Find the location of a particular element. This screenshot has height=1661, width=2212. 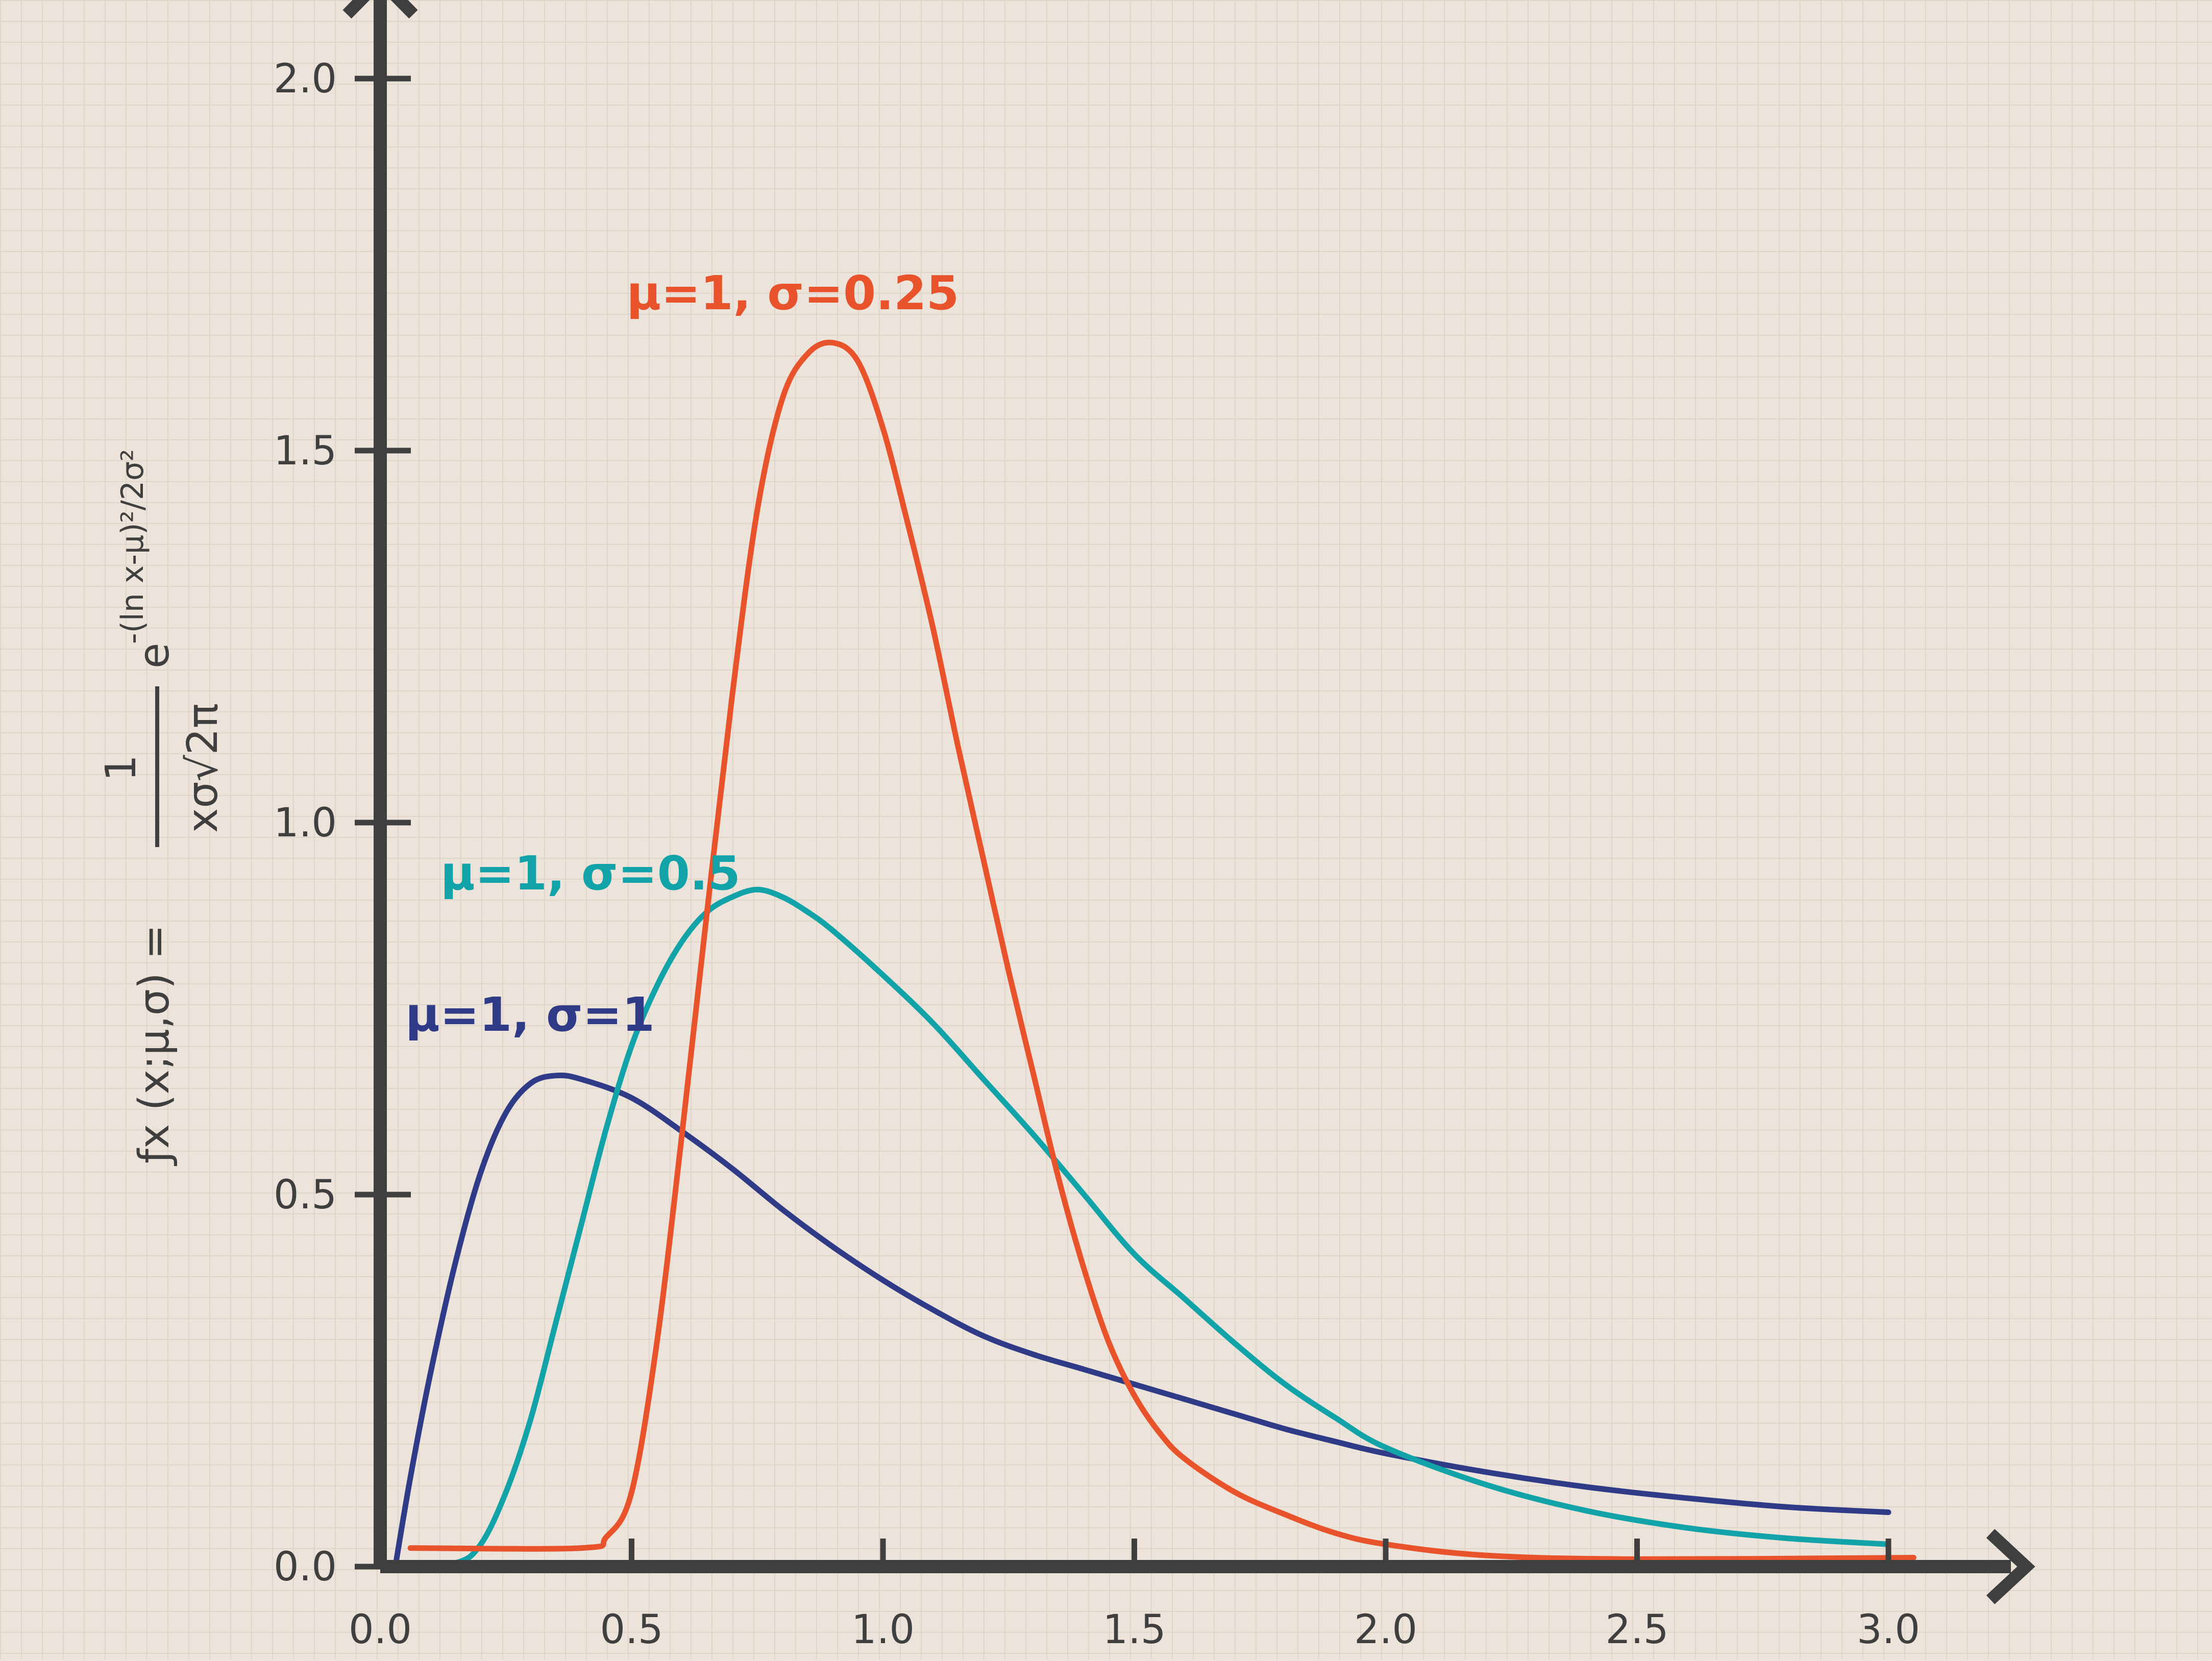

series-label-2: μ=1, σ=0.25 is located at coordinates (793, 293).